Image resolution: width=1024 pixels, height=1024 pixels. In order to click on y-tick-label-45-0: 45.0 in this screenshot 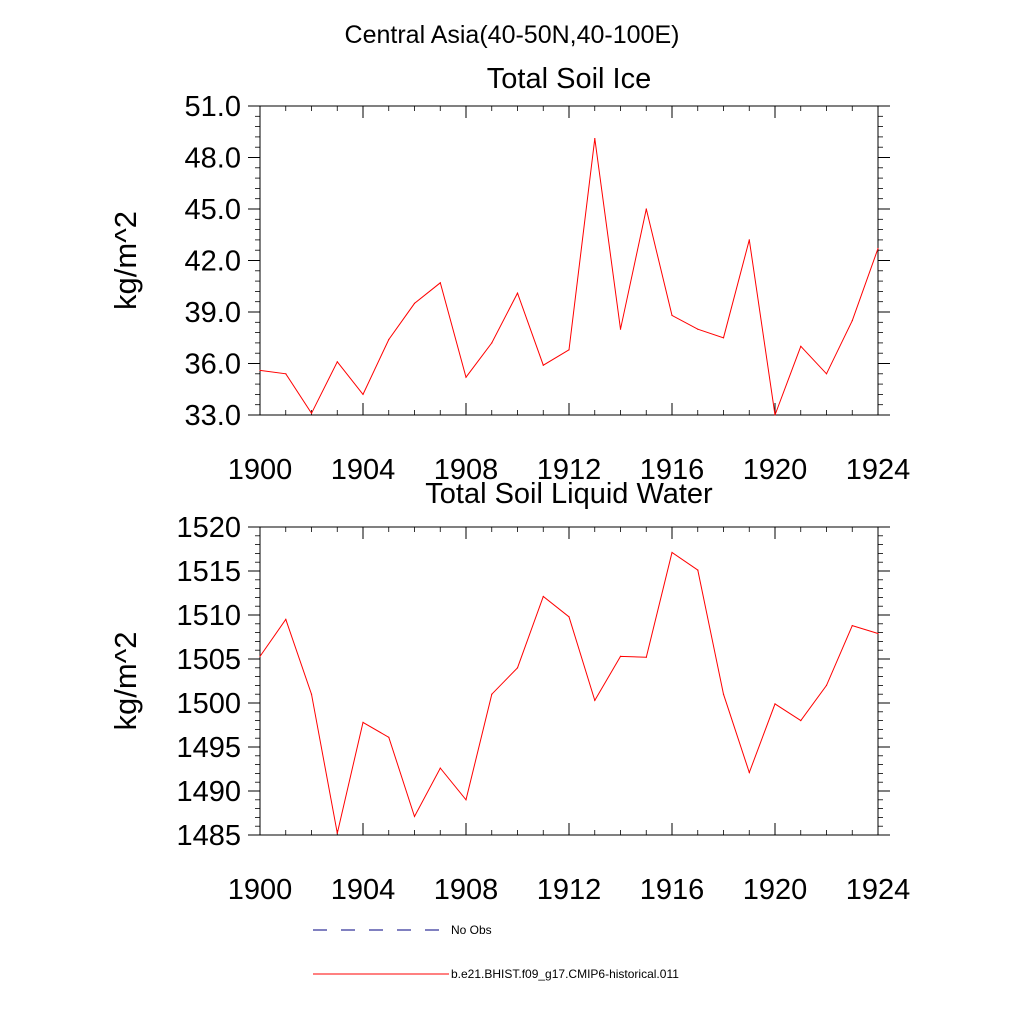, I will do `click(213, 210)`.